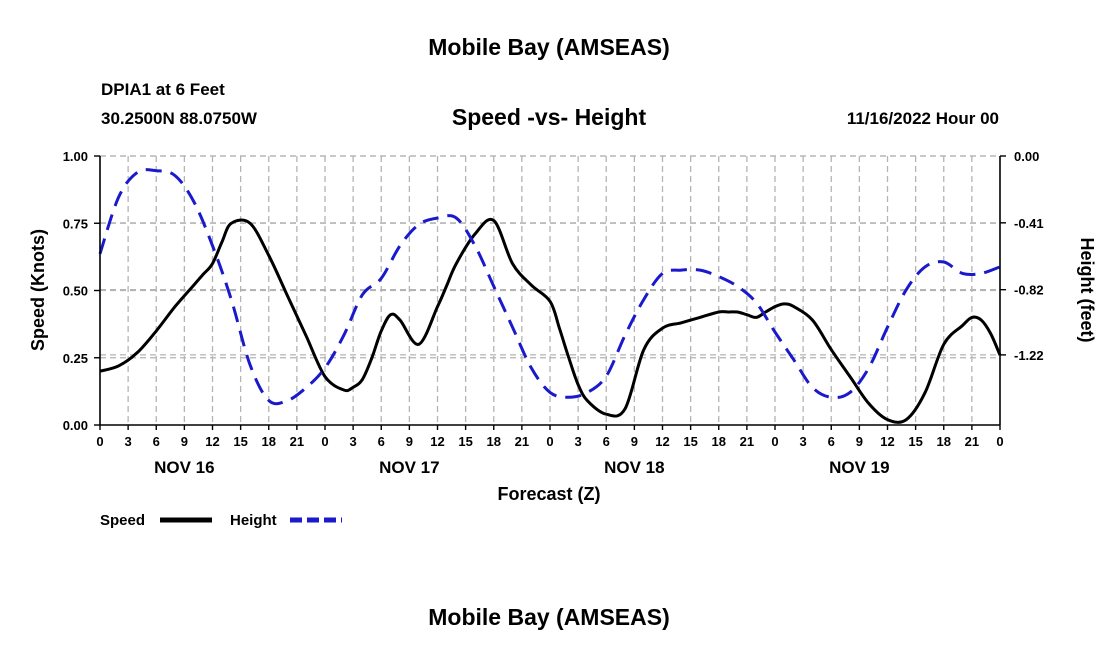 The height and width of the screenshot is (650, 1100). I want to click on y-tick-label: 0.25, so click(75, 358).